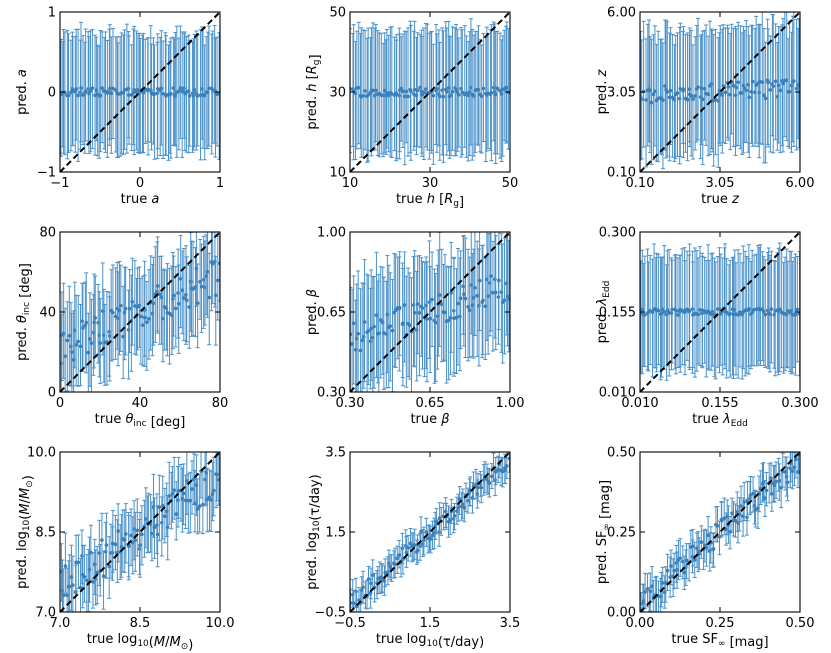 The image size is (831, 653). I want to click on x-label-part: Edd, so click(739, 424).